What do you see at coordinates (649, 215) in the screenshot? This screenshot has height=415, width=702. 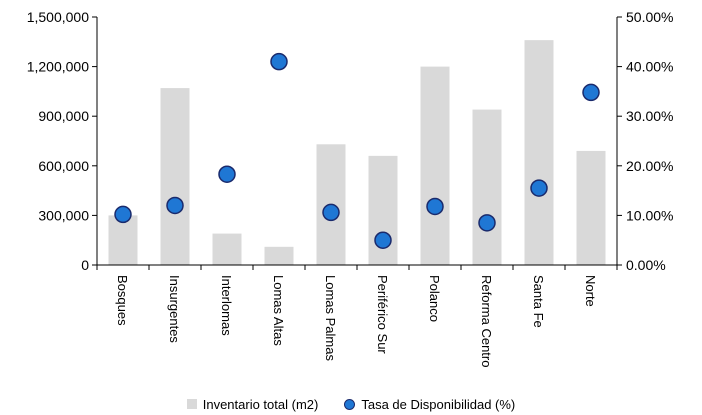 I see `right-tick-label-1: 10.00%` at bounding box center [649, 215].